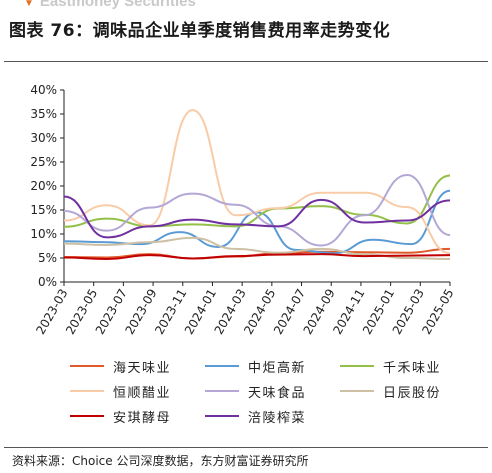  Describe the element at coordinates (47, 258) in the screenshot. I see `y-tick-label: 5%` at that location.